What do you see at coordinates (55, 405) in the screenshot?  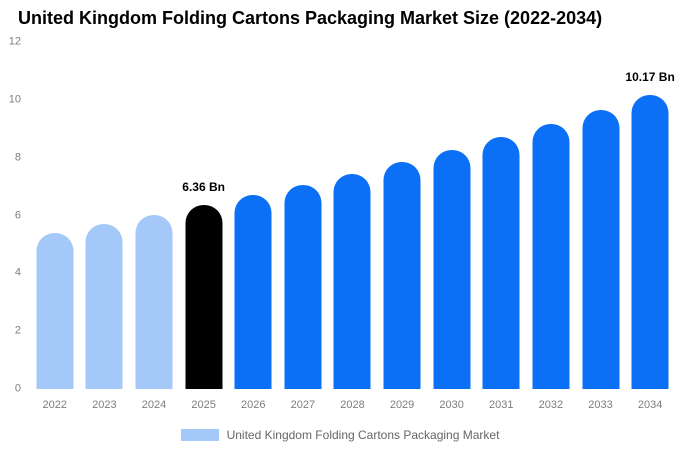 I see `x-axis-label: 2022` at bounding box center [55, 405].